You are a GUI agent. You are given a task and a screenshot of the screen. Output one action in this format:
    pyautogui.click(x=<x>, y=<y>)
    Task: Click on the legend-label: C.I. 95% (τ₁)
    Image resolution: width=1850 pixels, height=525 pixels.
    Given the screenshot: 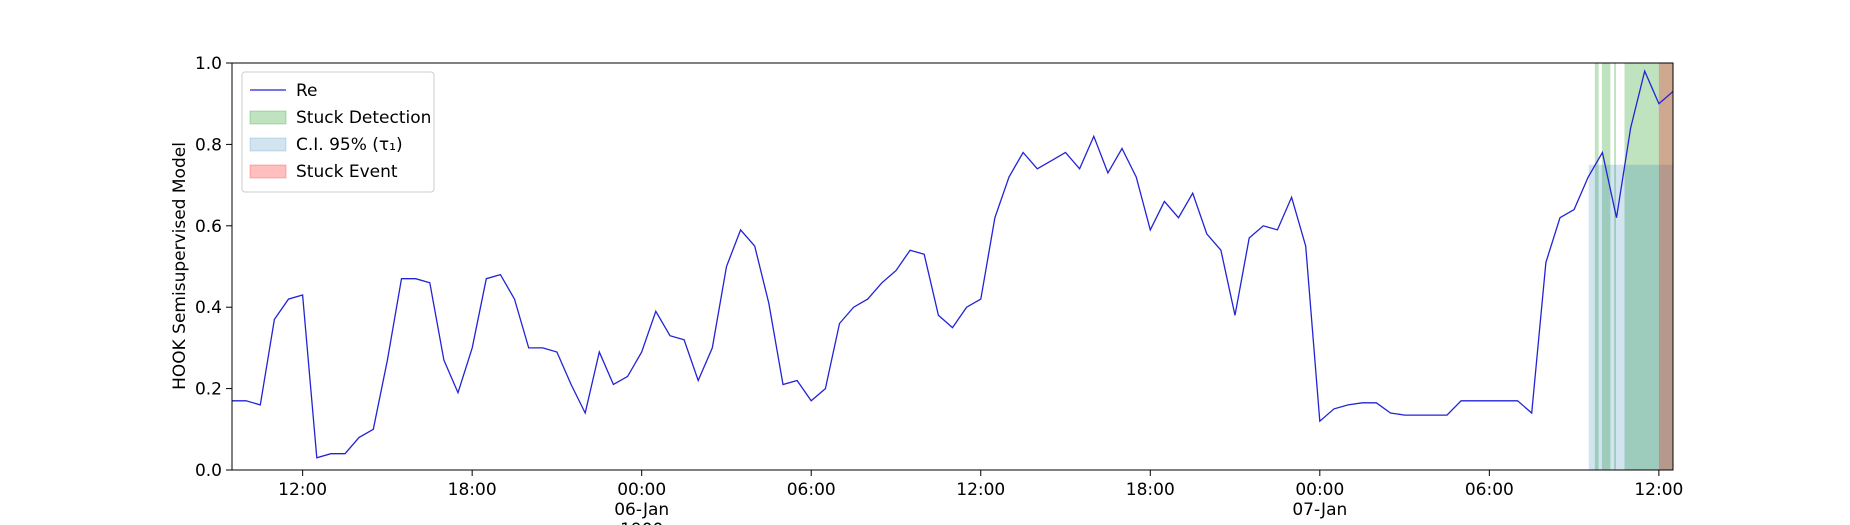 What is the action you would take?
    pyautogui.click(x=349, y=145)
    